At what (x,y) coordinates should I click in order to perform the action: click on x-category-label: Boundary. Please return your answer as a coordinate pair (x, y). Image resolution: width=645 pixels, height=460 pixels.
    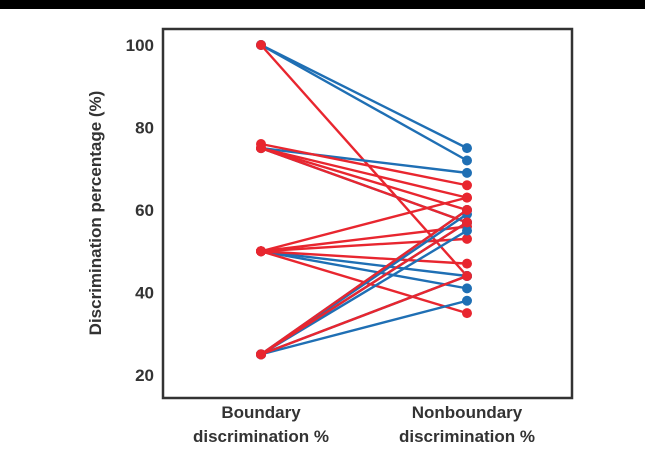
    Looking at the image, I should click on (261, 412).